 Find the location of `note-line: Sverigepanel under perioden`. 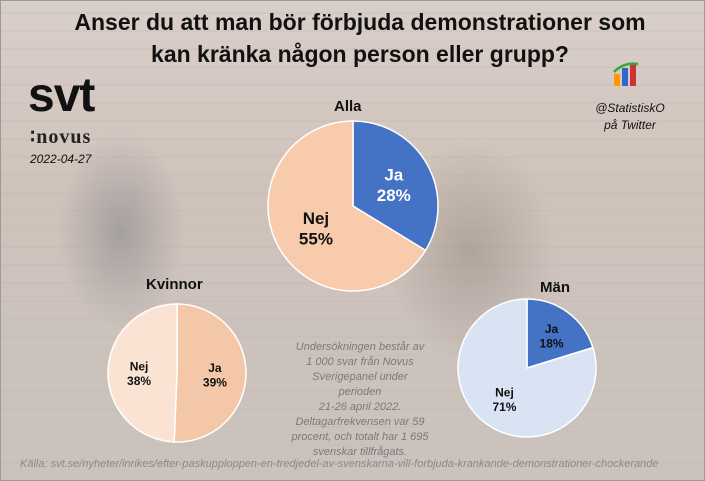

note-line: Sverigepanel under perioden is located at coordinates (360, 384).